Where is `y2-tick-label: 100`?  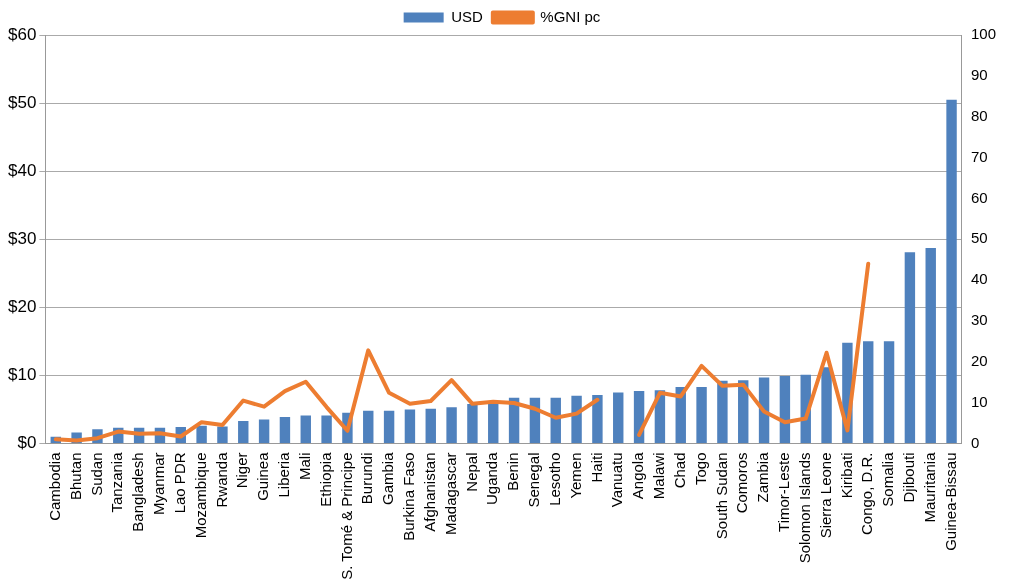
y2-tick-label: 100 is located at coordinates (983, 34).